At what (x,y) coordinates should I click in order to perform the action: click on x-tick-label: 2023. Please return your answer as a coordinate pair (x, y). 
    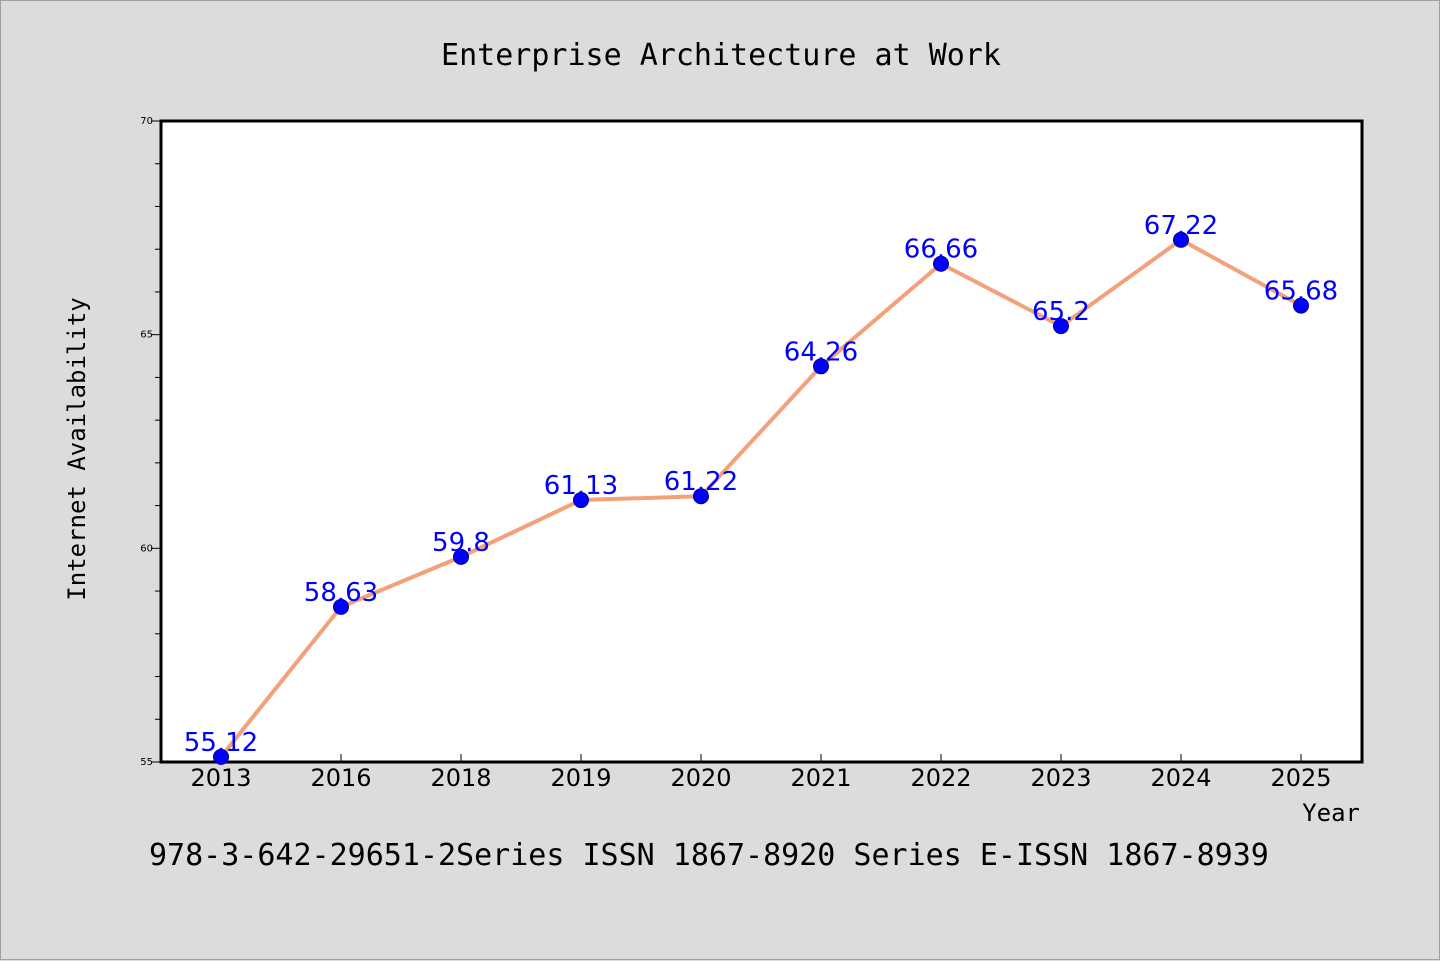
    Looking at the image, I should click on (1060, 778).